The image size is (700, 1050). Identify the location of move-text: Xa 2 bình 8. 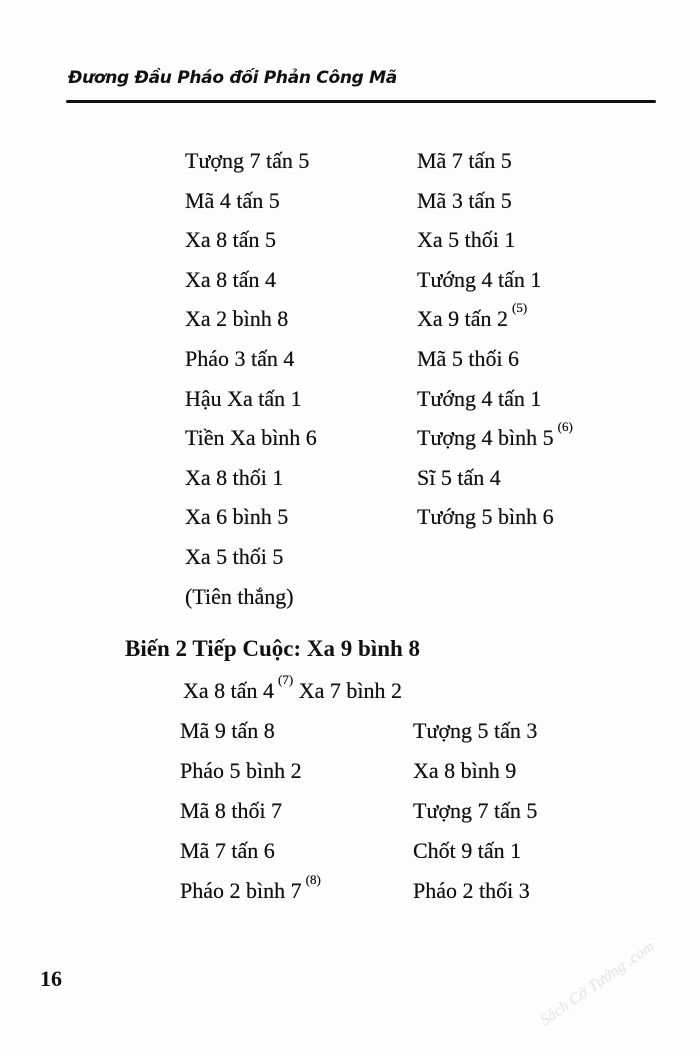
(237, 319).